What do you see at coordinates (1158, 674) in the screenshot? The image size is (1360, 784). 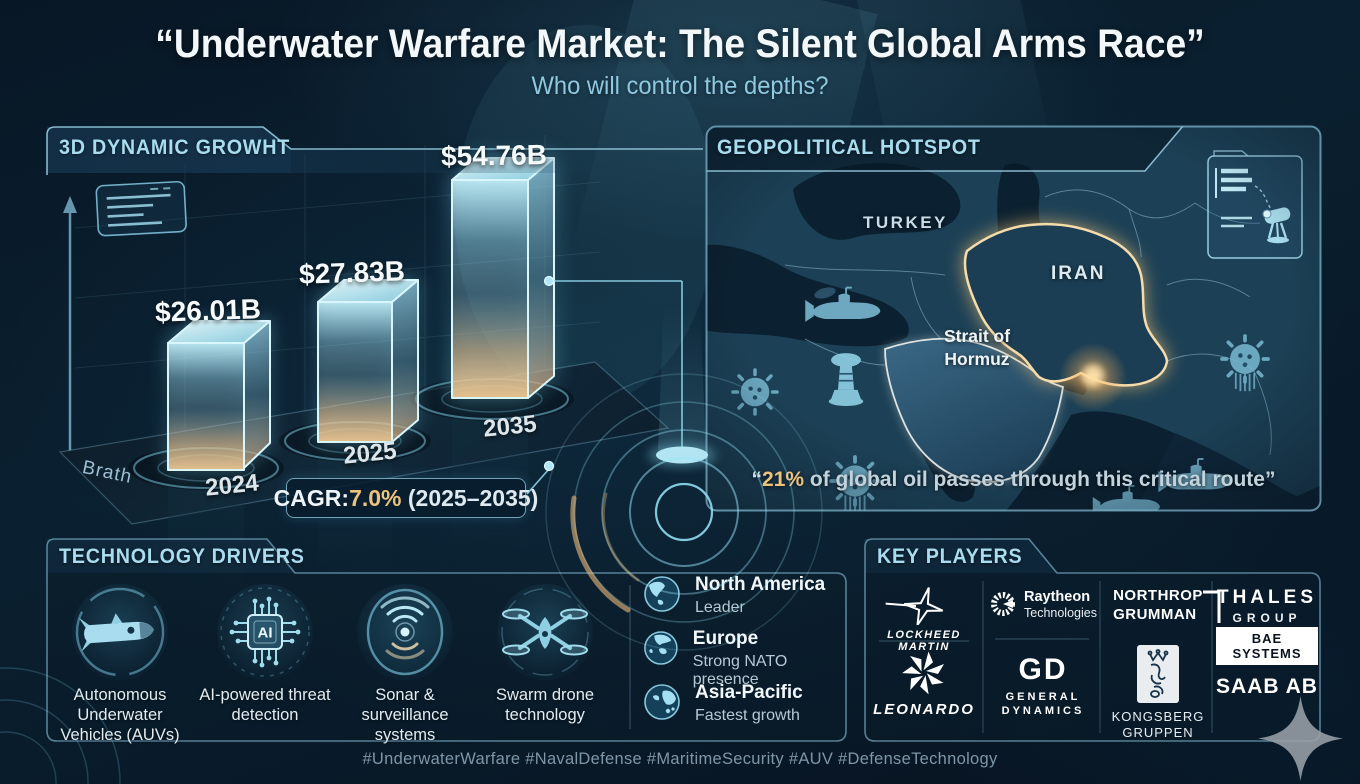 I see `kongsberg-crest-icon` at bounding box center [1158, 674].